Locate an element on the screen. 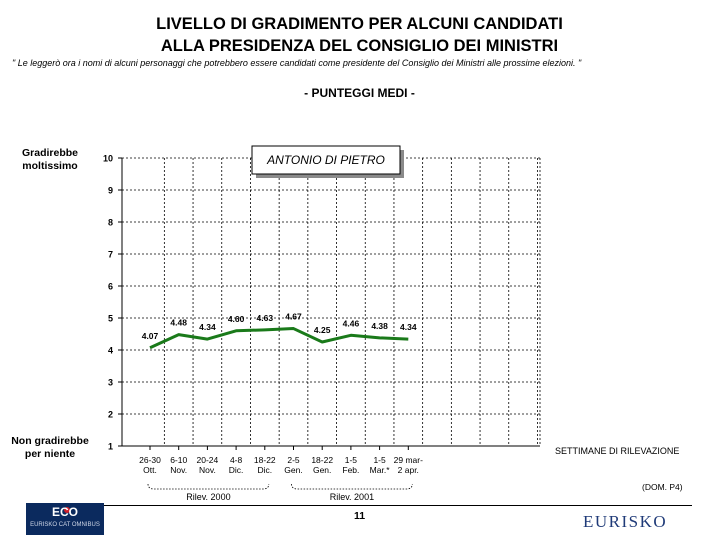  x-tick-label: 18-22 Gen. is located at coordinates (322, 465).